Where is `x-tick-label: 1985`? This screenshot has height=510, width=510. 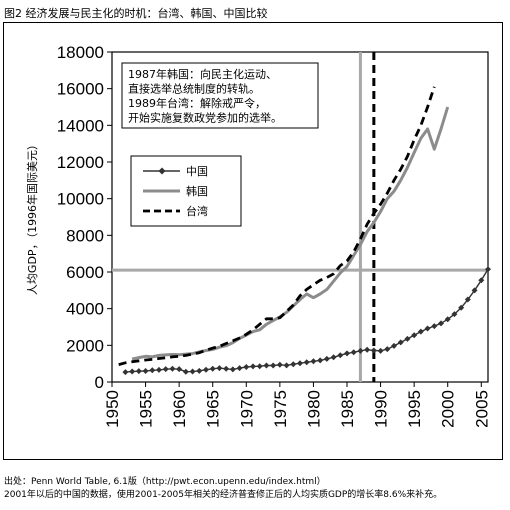 x-tick-label: 1985 is located at coordinates (347, 409).